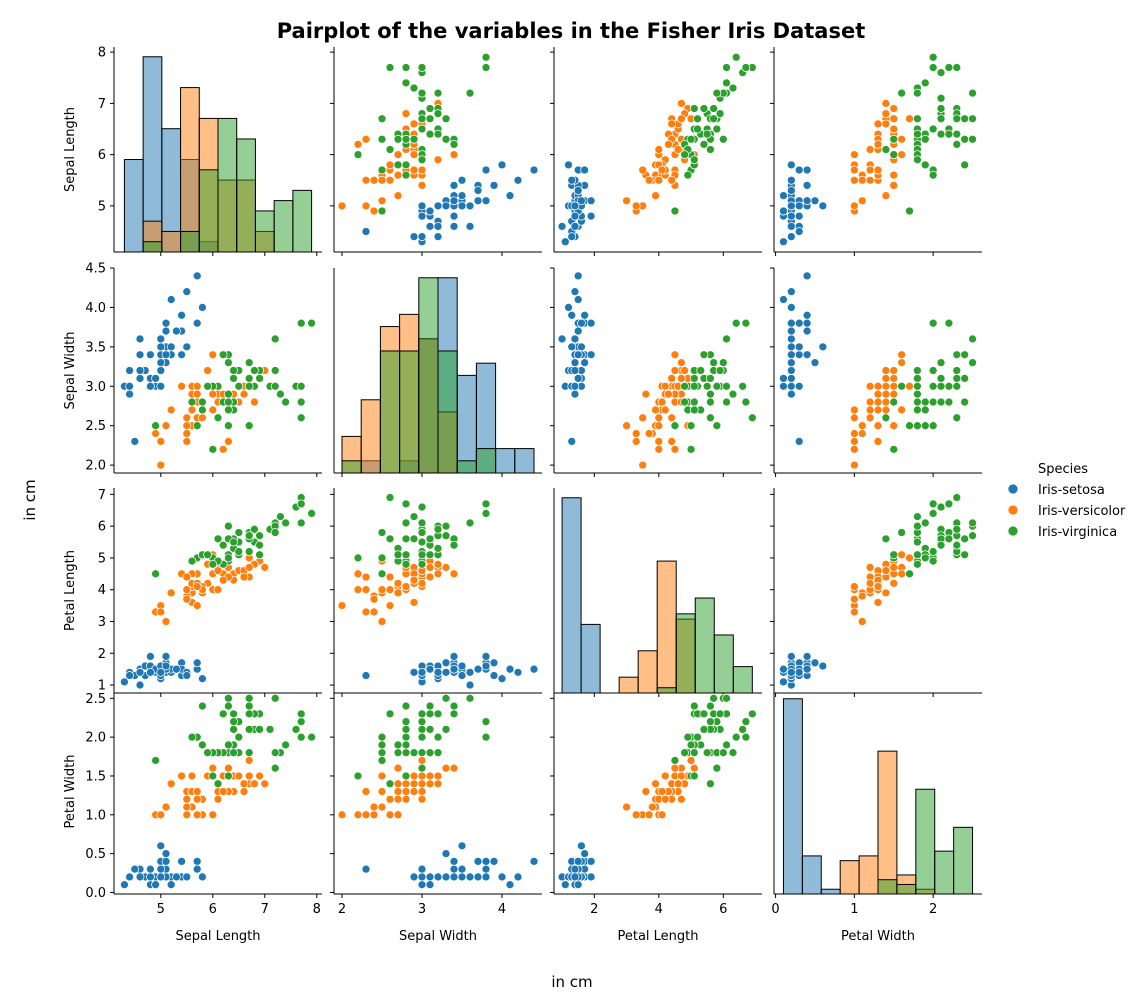 The width and height of the screenshot is (1143, 1000). Describe the element at coordinates (876, 803) in the screenshot. I see `panel-petal-width-vs-petal-width: 0 1 2` at that location.